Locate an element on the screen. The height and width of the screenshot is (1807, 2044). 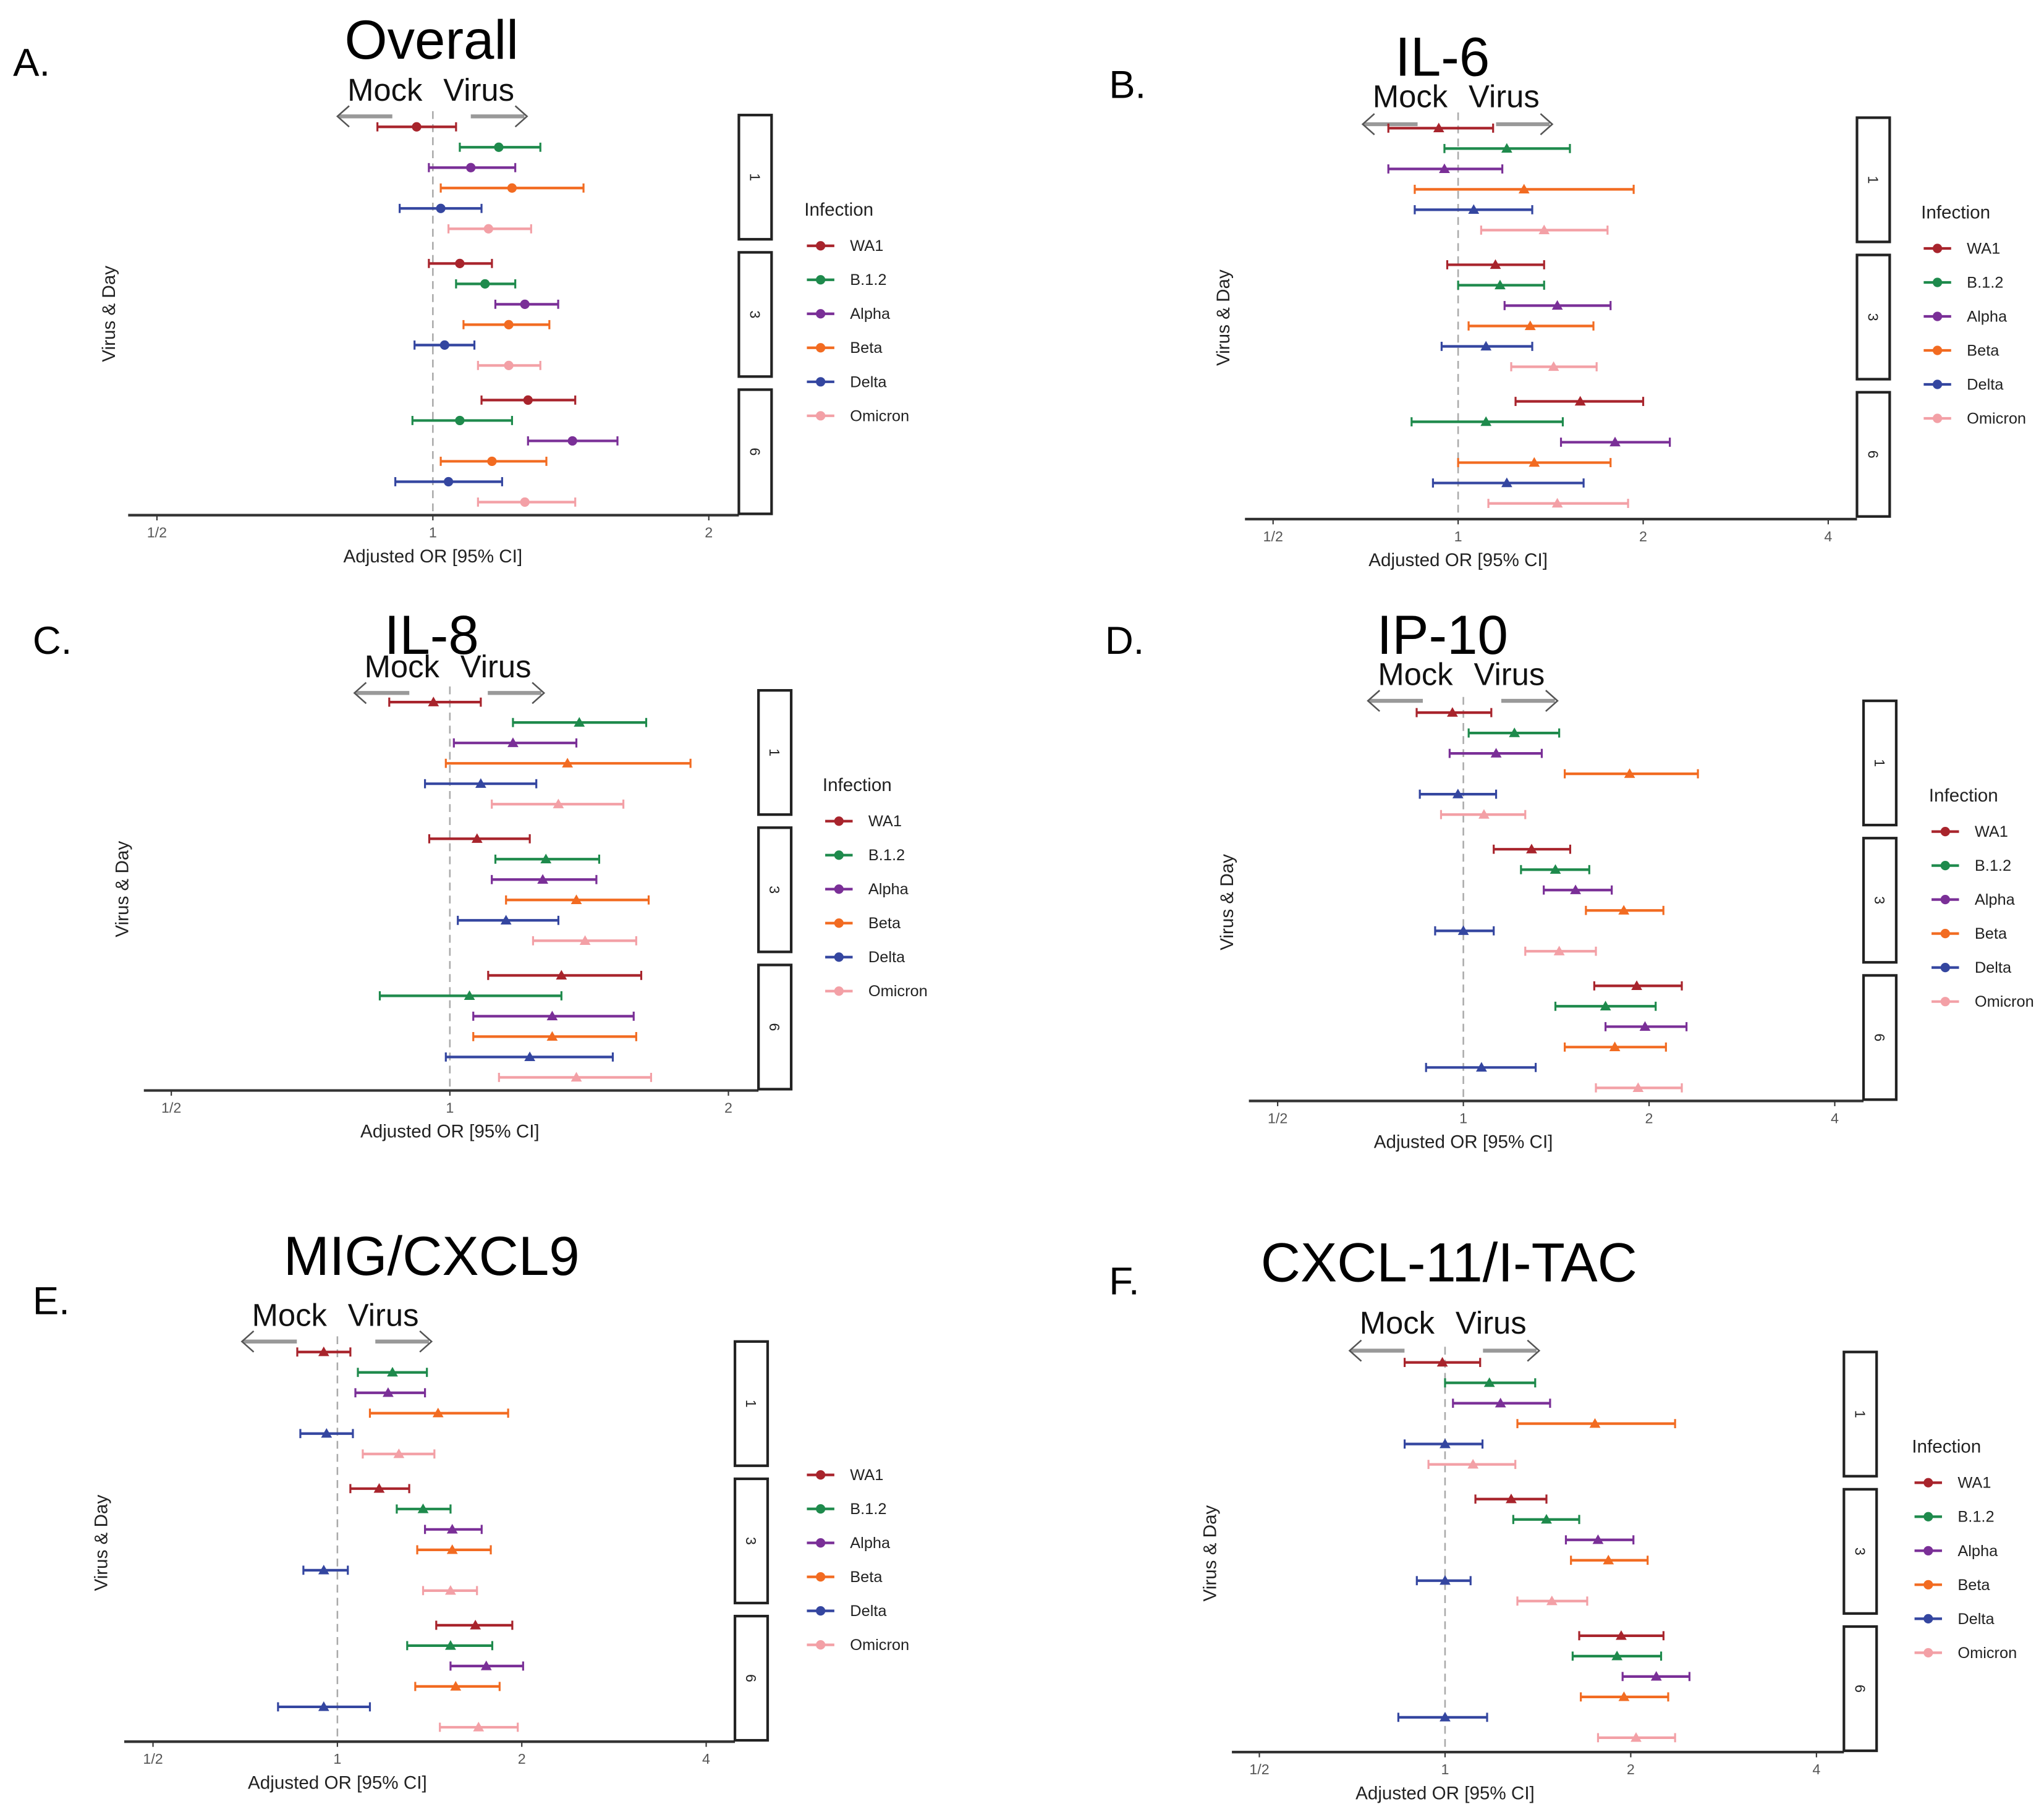
legend-item: Omicron is located at coordinates (877, 991).